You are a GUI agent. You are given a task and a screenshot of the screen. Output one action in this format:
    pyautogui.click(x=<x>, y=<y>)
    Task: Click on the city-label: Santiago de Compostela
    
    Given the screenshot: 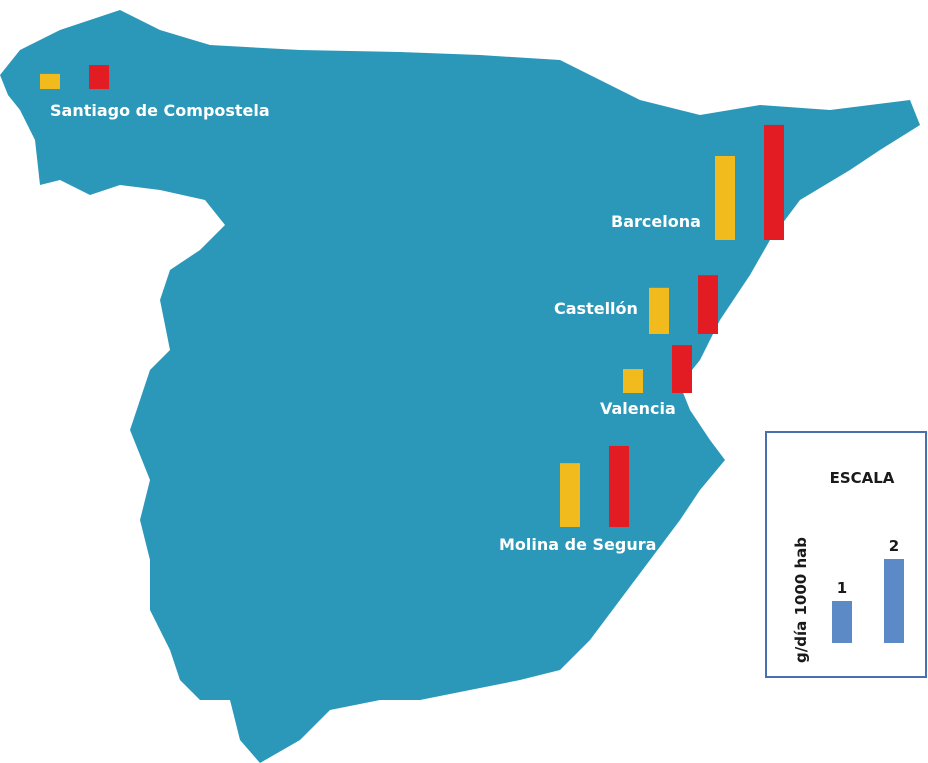 What is the action you would take?
    pyautogui.click(x=160, y=110)
    